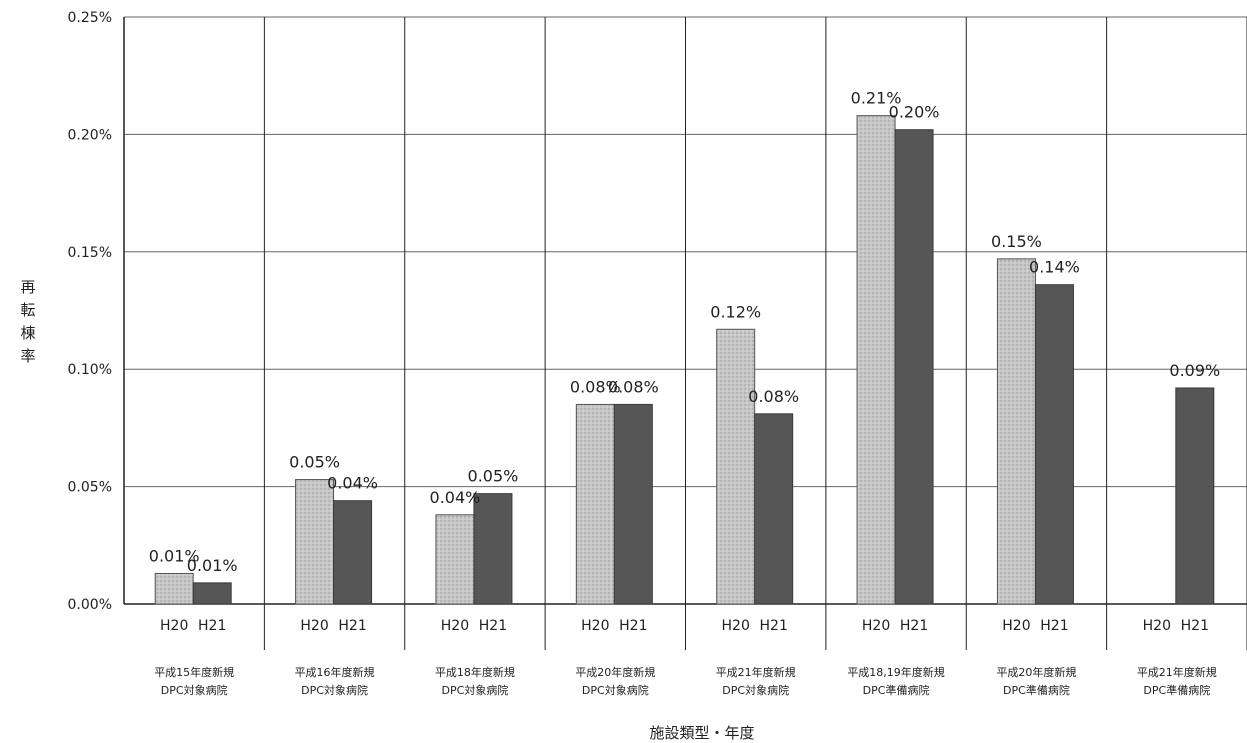 The height and width of the screenshot is (743, 1247). Describe the element at coordinates (876, 98) in the screenshot. I see `data-label: 0.21%` at that location.